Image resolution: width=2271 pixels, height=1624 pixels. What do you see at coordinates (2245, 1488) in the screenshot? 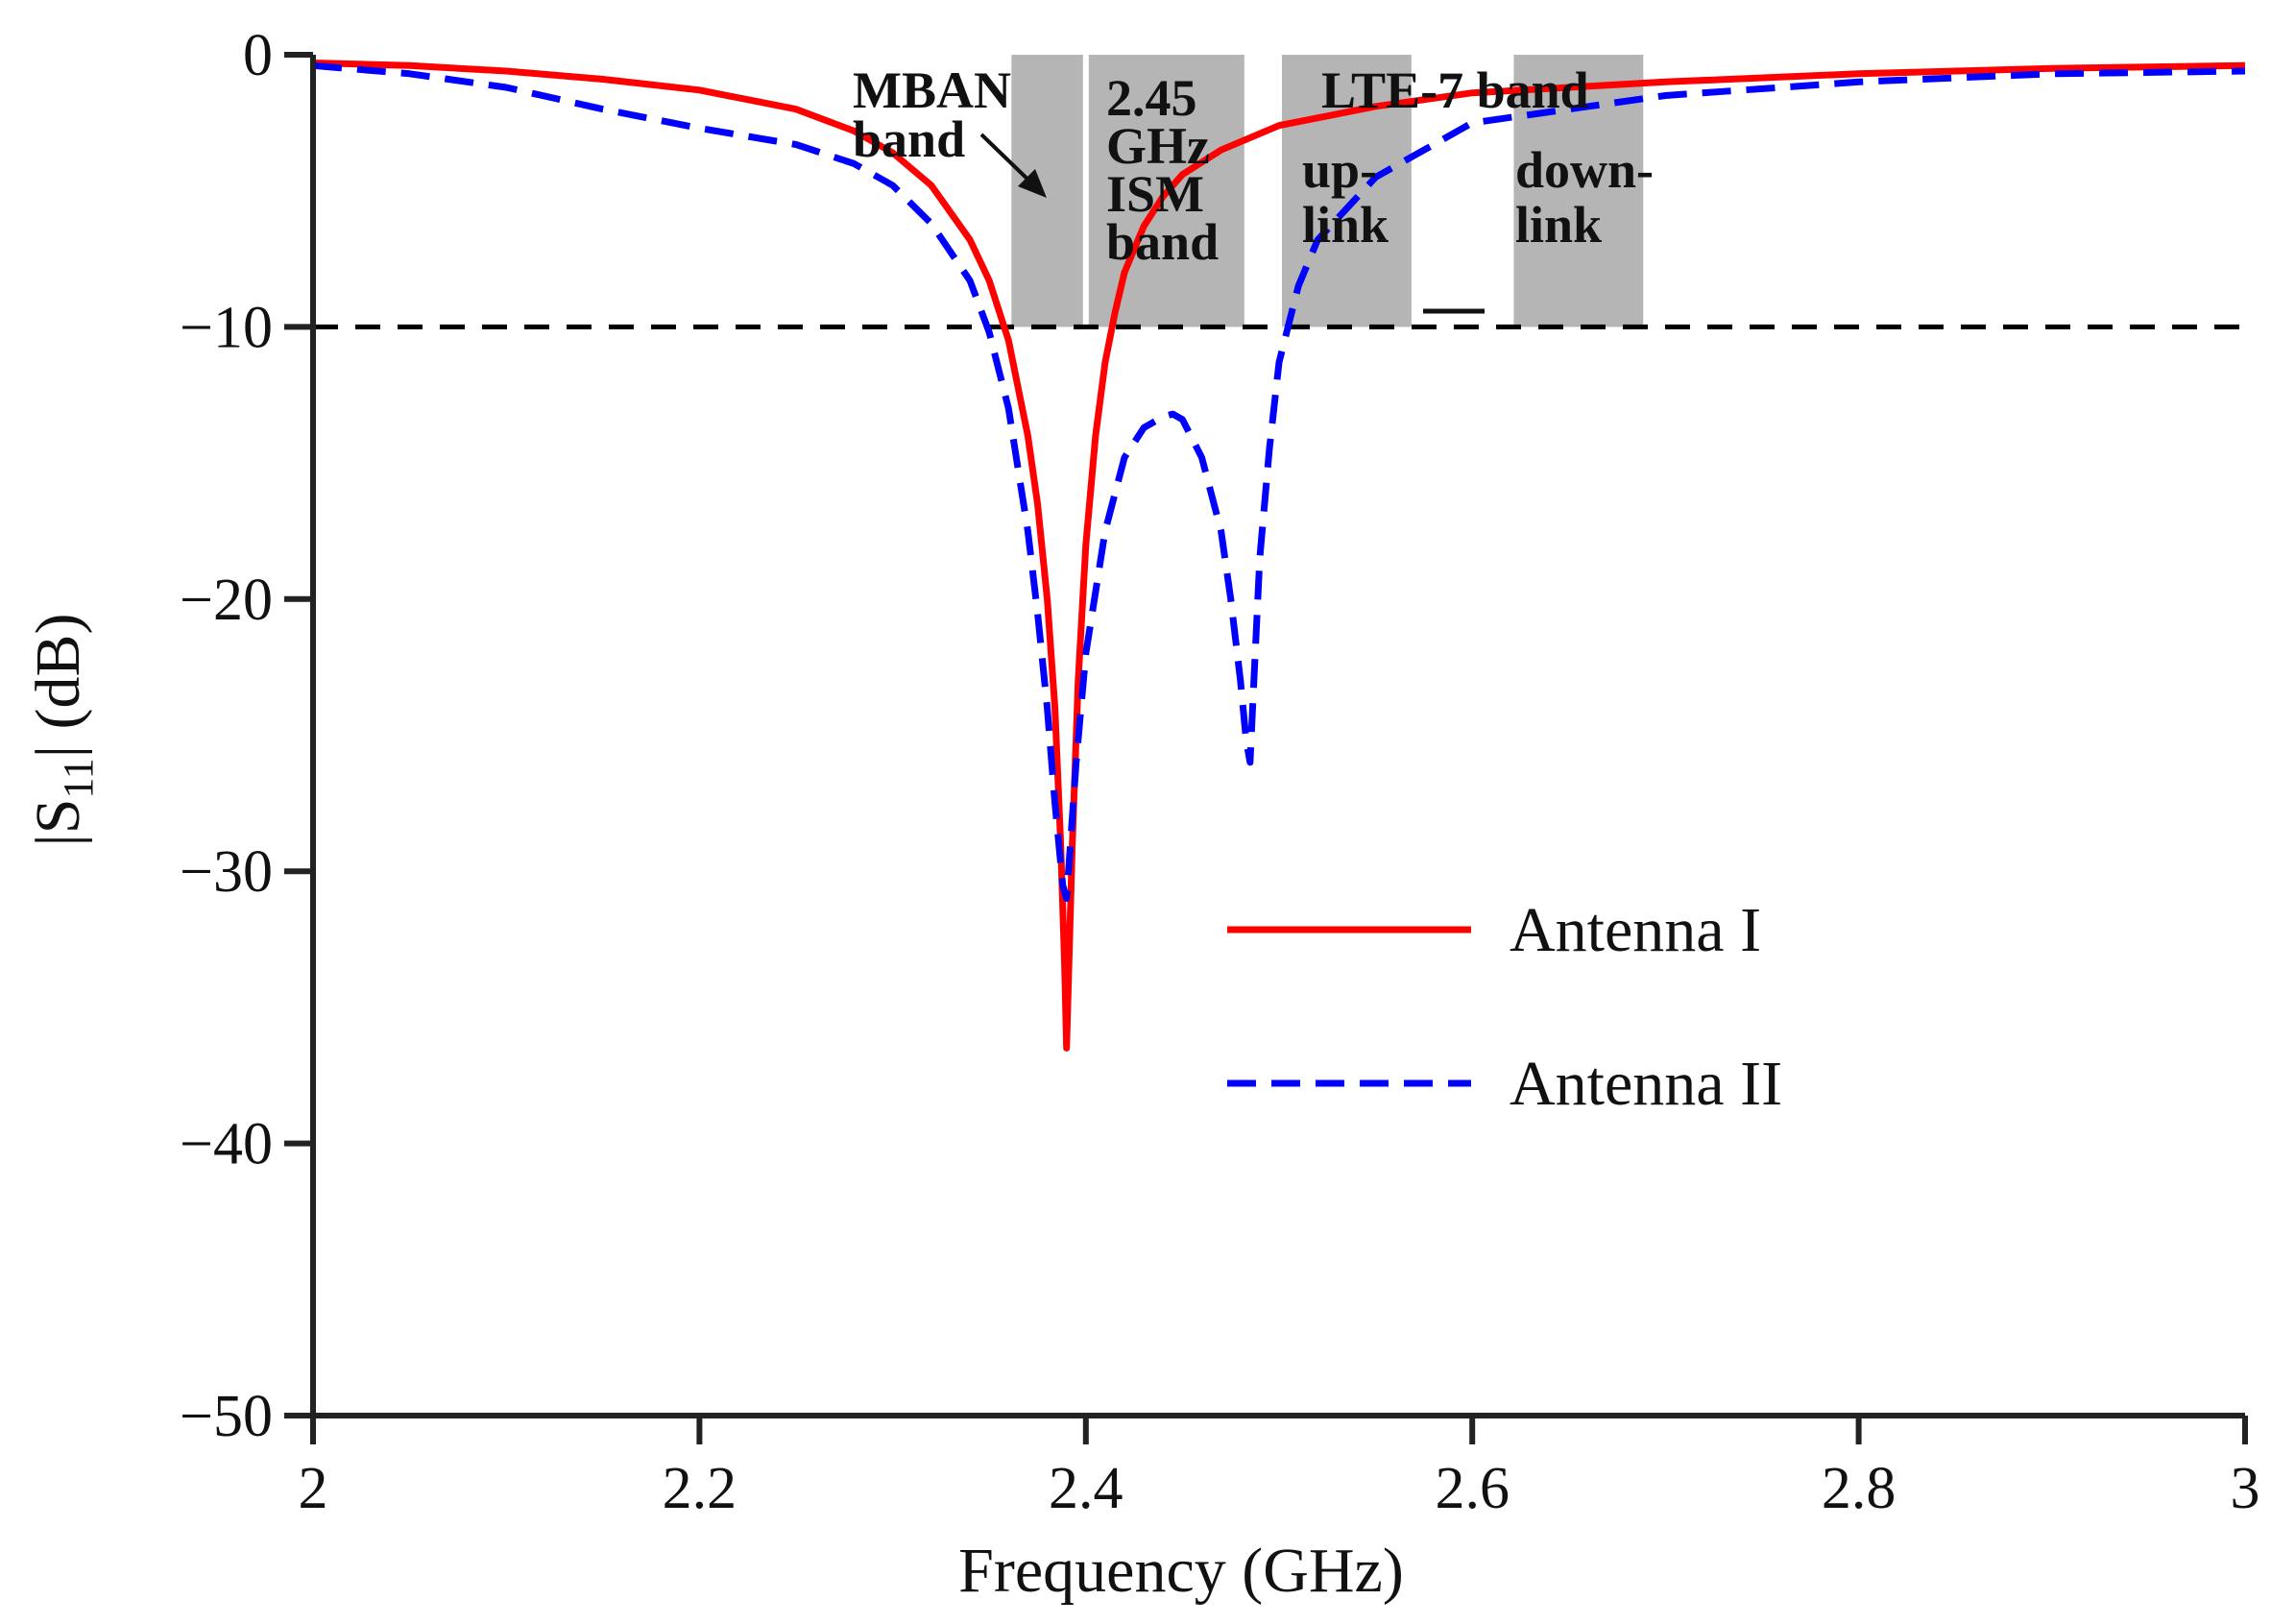
I see `x-tick-label: 3` at bounding box center [2245, 1488].